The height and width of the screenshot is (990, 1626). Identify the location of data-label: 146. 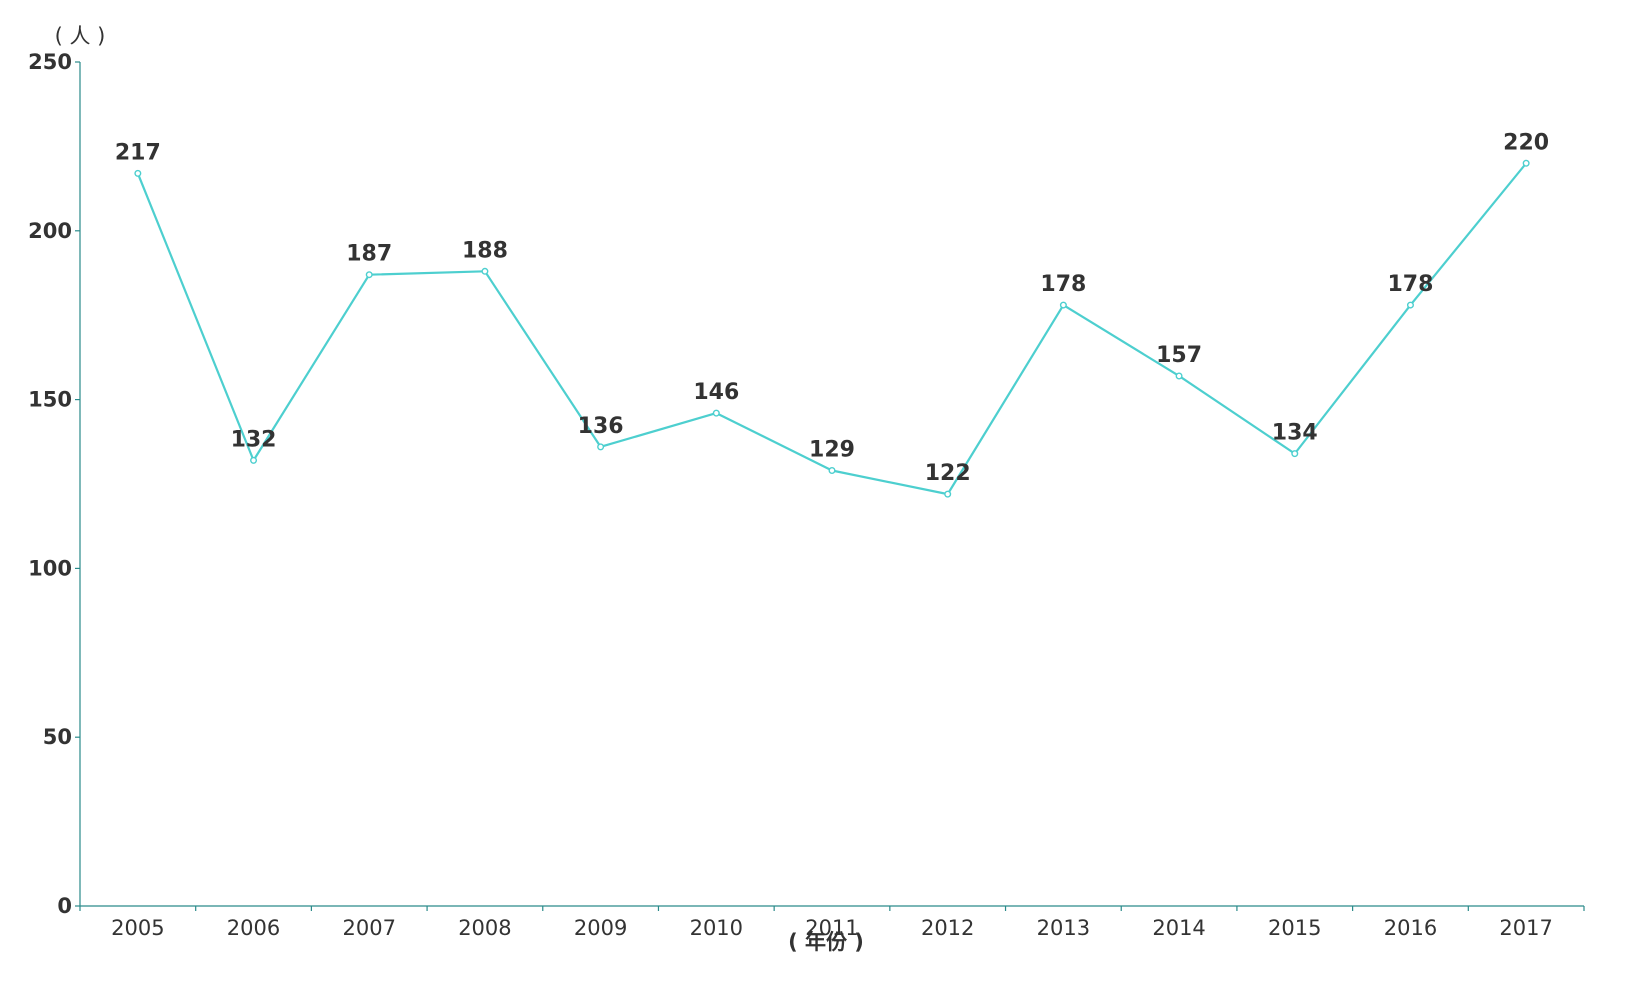
(716, 392).